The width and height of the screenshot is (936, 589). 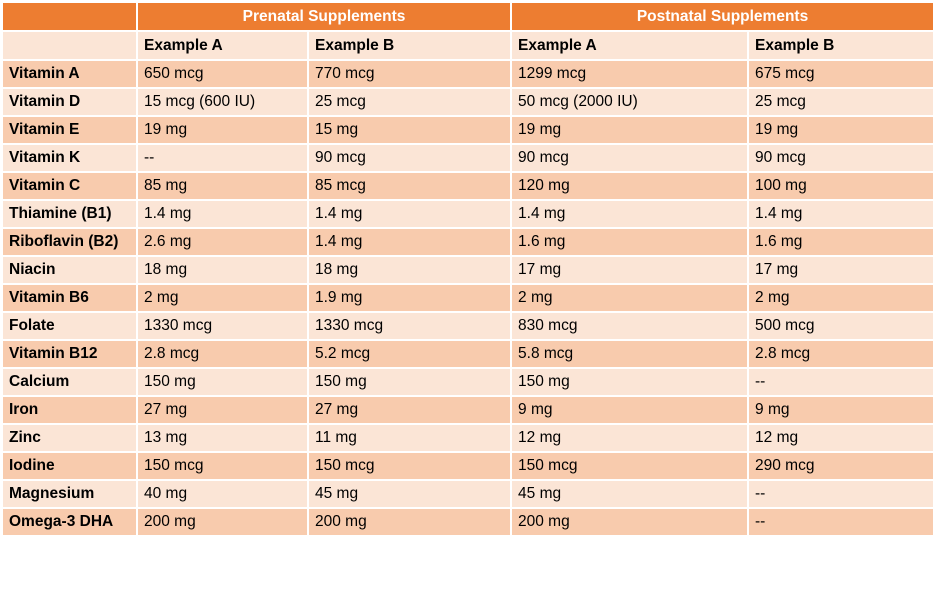 What do you see at coordinates (409, 242) in the screenshot?
I see `value-cell: 1.4 mg` at bounding box center [409, 242].